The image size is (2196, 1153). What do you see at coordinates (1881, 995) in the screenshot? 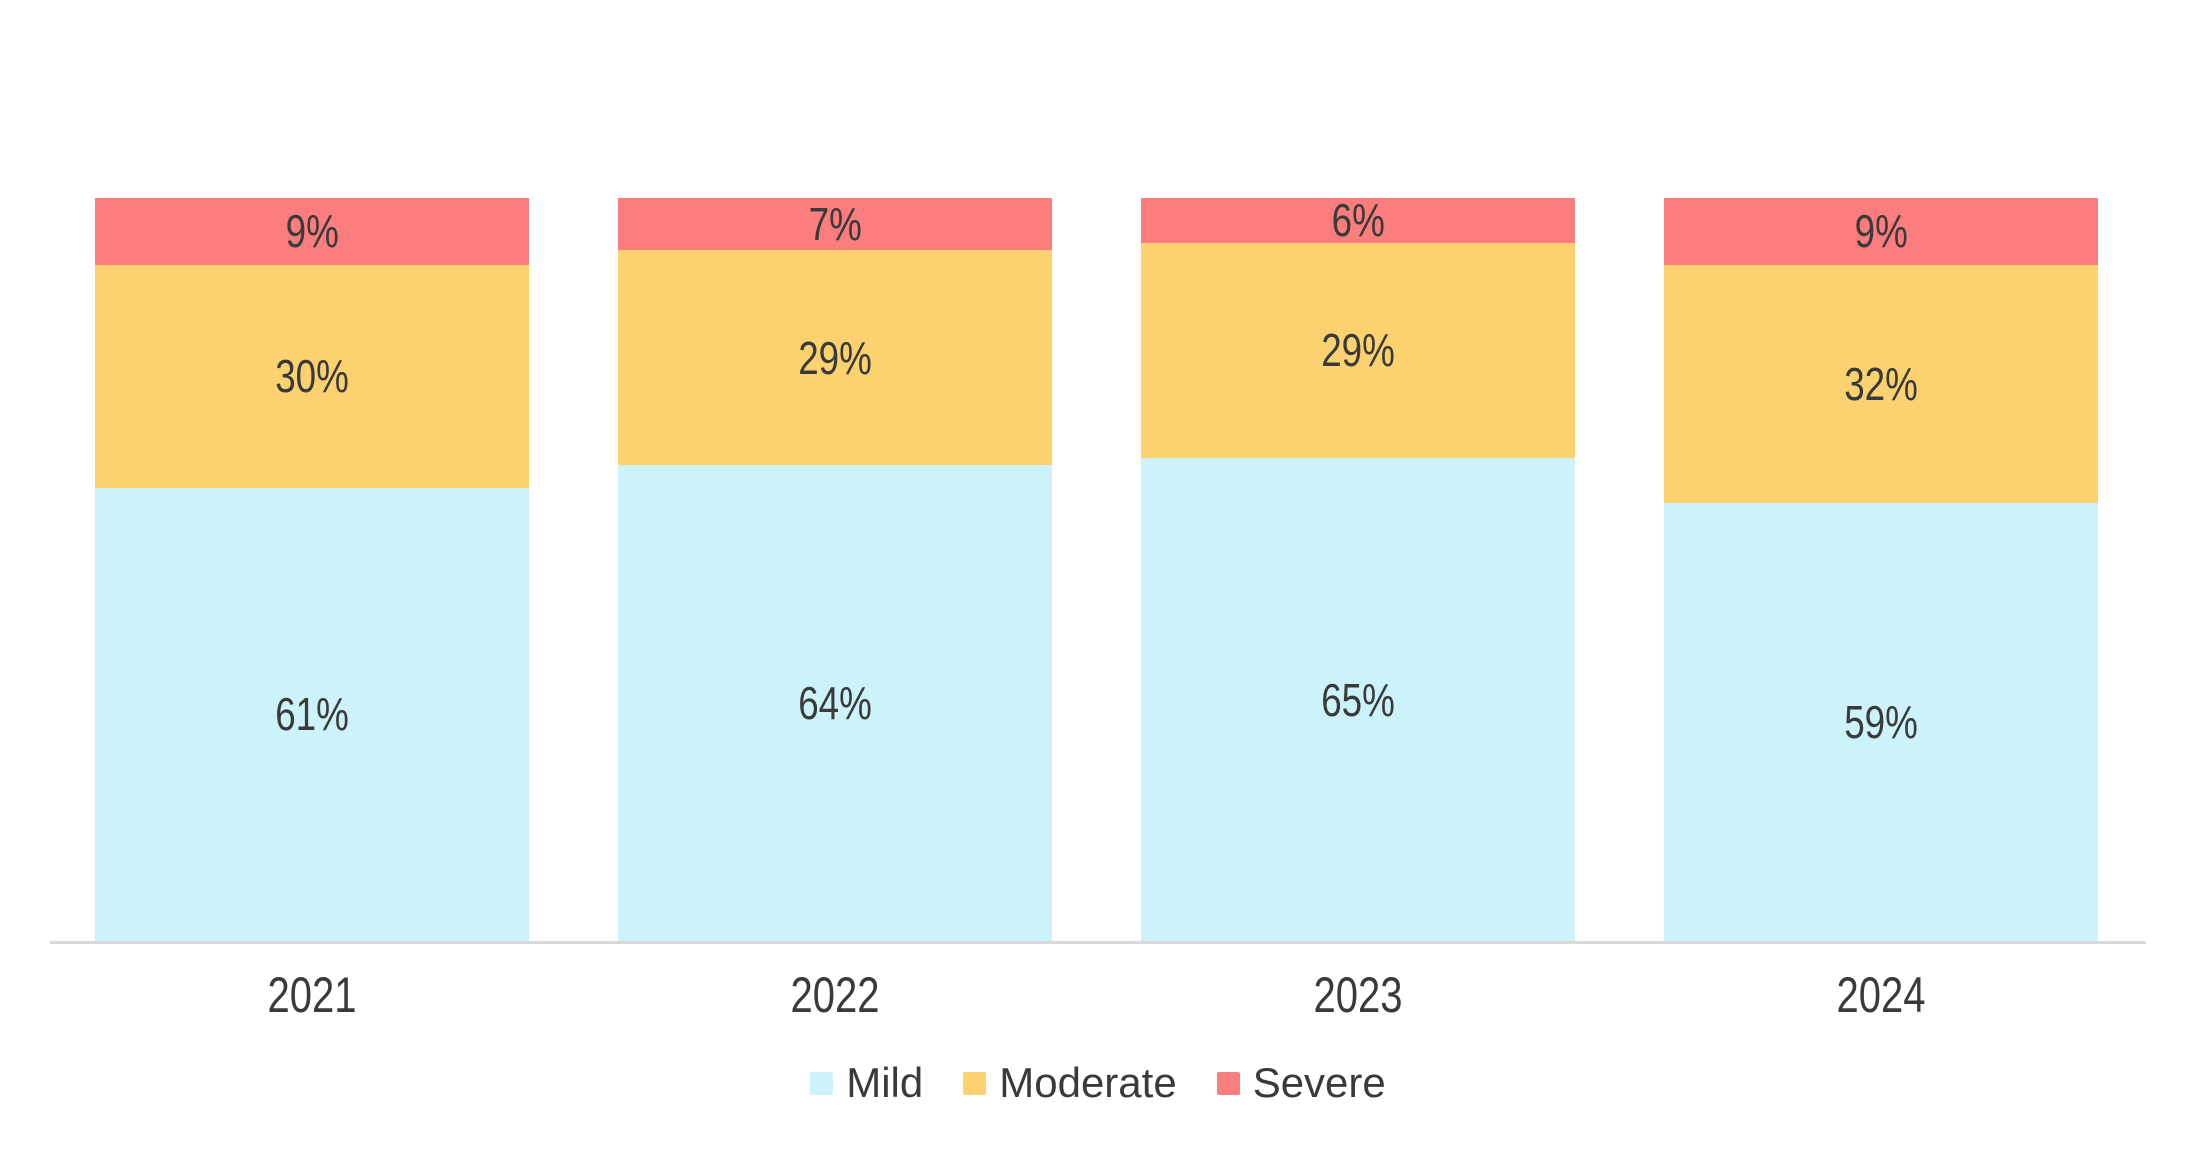
I see `x-axis-label-2024: 2024` at bounding box center [1881, 995].